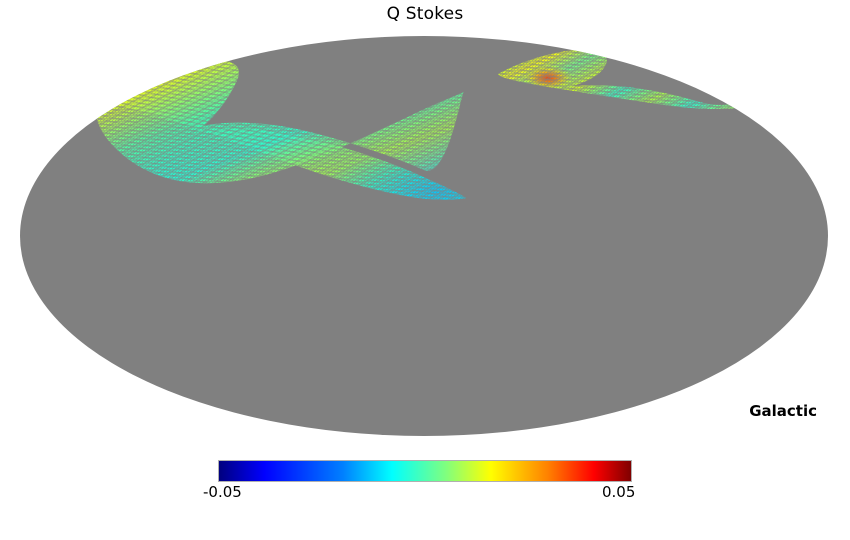  Describe the element at coordinates (783, 411) in the screenshot. I see `coordinate-frame-label: Galactic` at that location.